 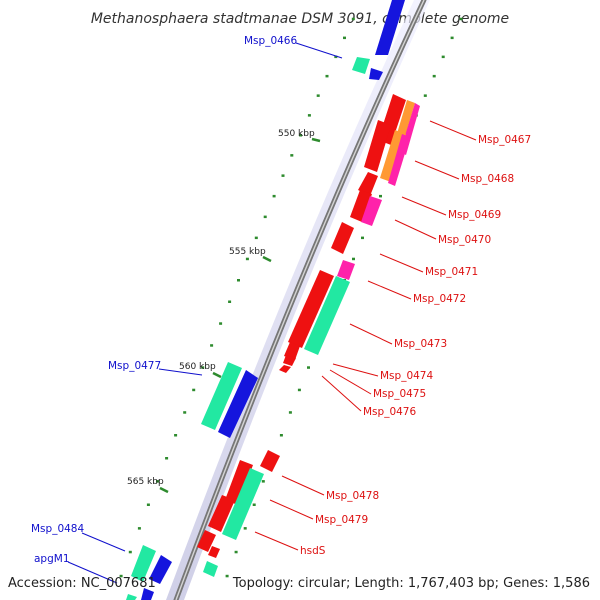 What do you see at coordinates (270, 41) in the screenshot?
I see `gene-label: Msp_0466` at bounding box center [270, 41].